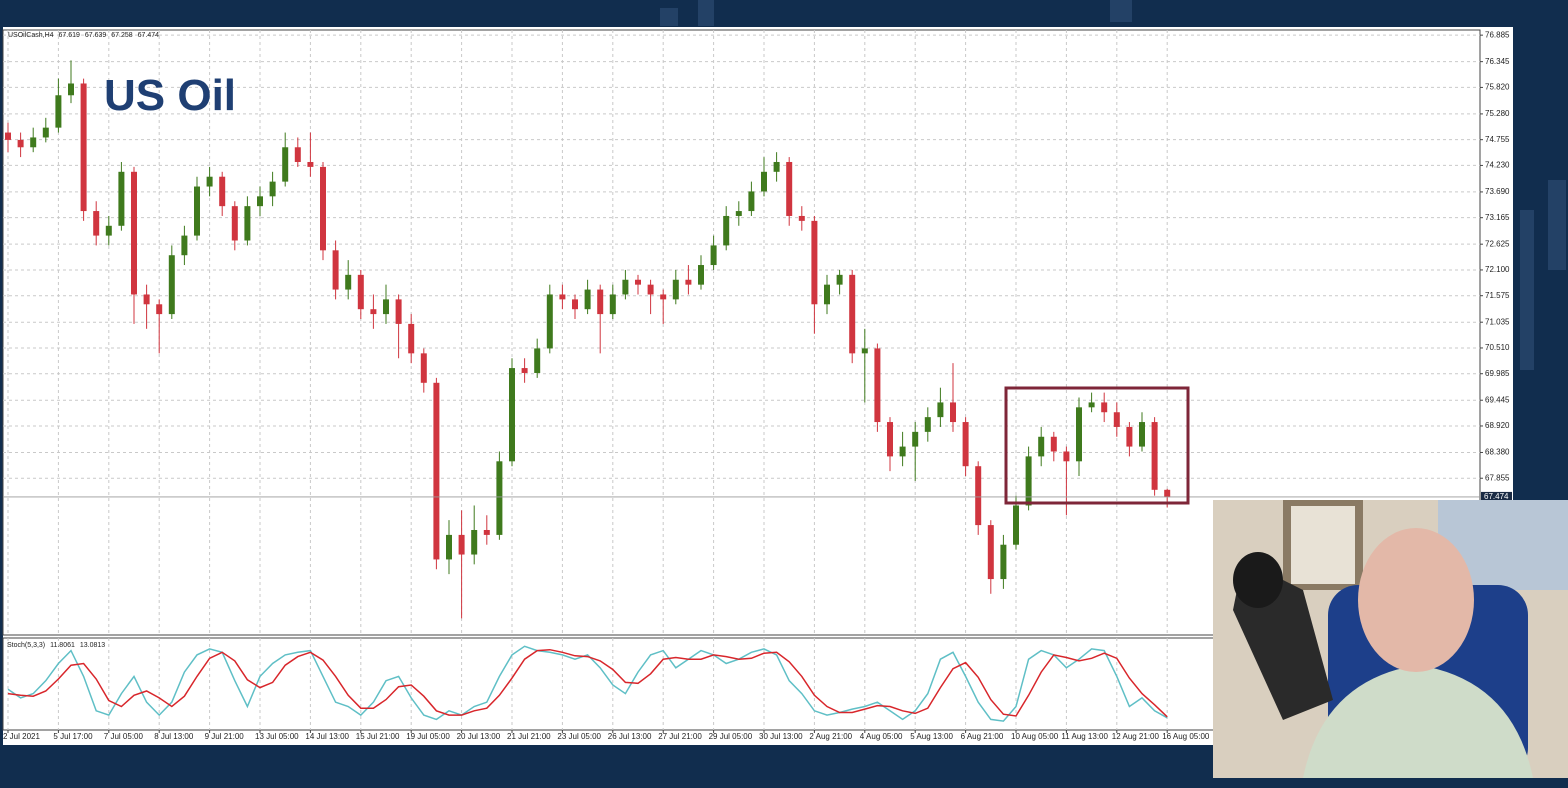 This screenshot has width=1568, height=788. Describe the element at coordinates (26, 645) in the screenshot. I see `stoch-title: Stoch(5,3,3)` at that location.